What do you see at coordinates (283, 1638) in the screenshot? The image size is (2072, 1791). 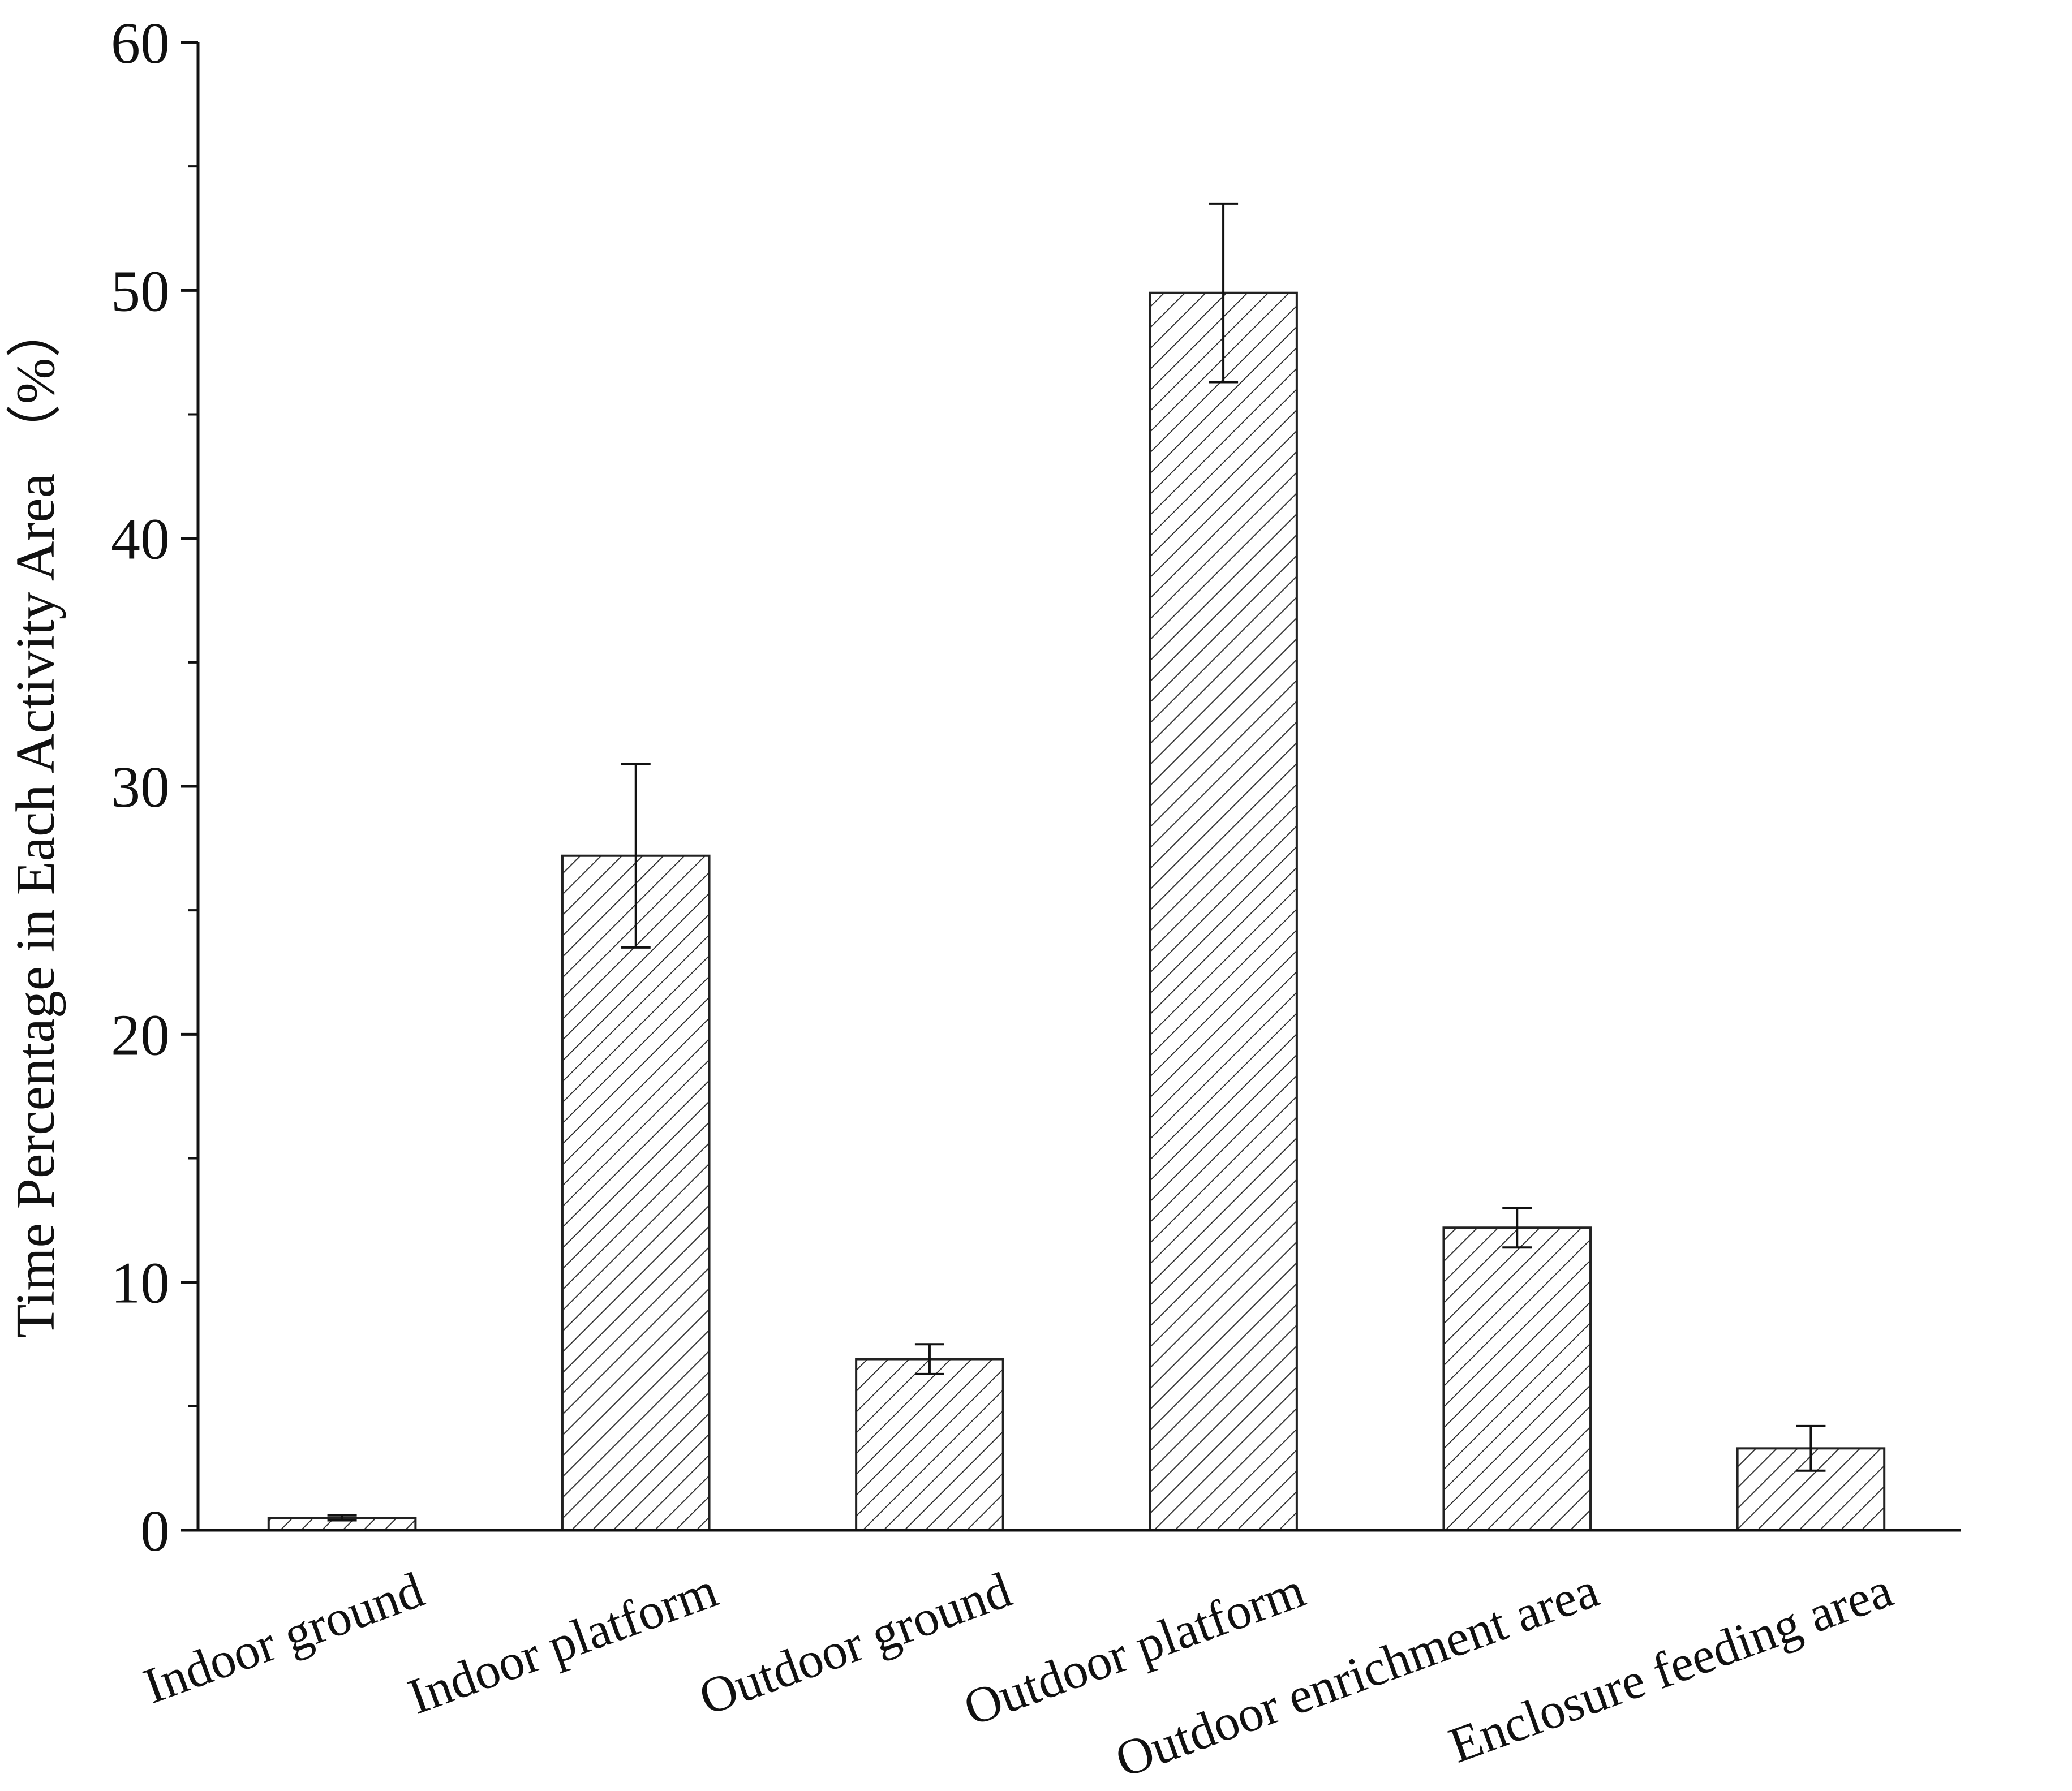 I see `x-tick-label: Indoor ground` at bounding box center [283, 1638].